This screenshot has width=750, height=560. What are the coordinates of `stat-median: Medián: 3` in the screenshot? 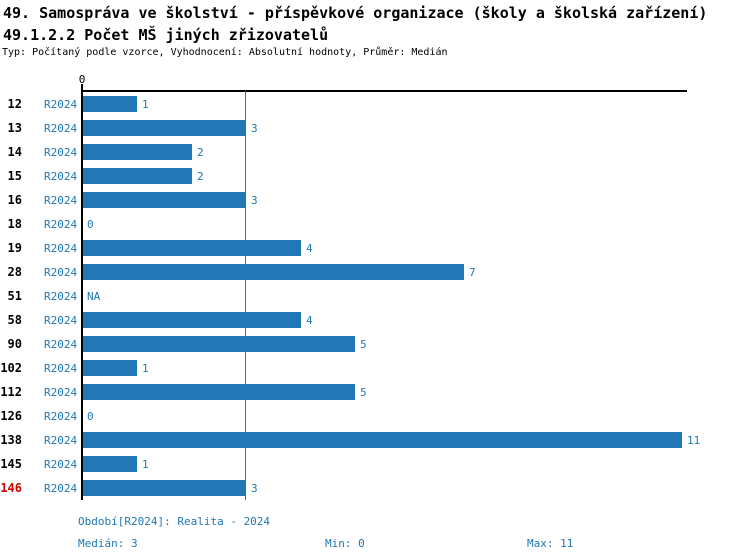 It's located at (108, 543).